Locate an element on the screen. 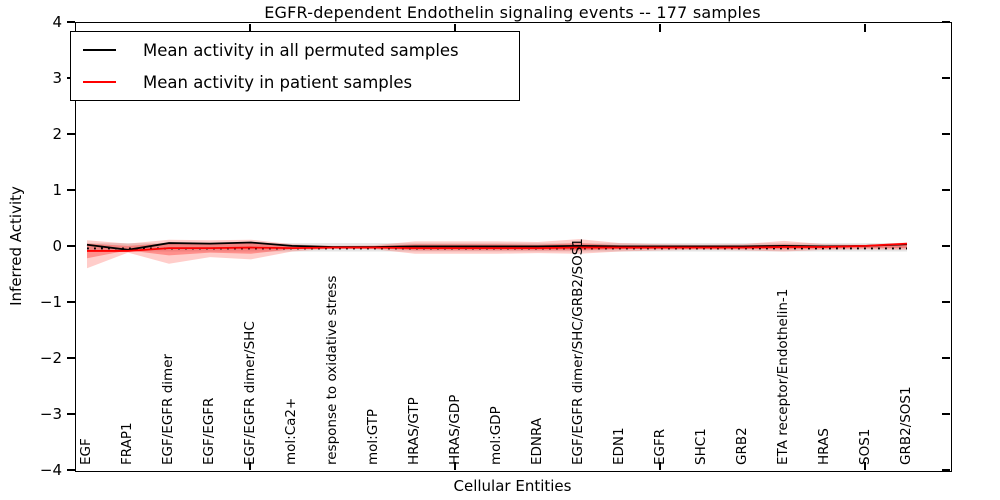 This screenshot has height=500, width=1000. x-category-label: EGF/EGFR dimer is located at coordinates (168, 409).